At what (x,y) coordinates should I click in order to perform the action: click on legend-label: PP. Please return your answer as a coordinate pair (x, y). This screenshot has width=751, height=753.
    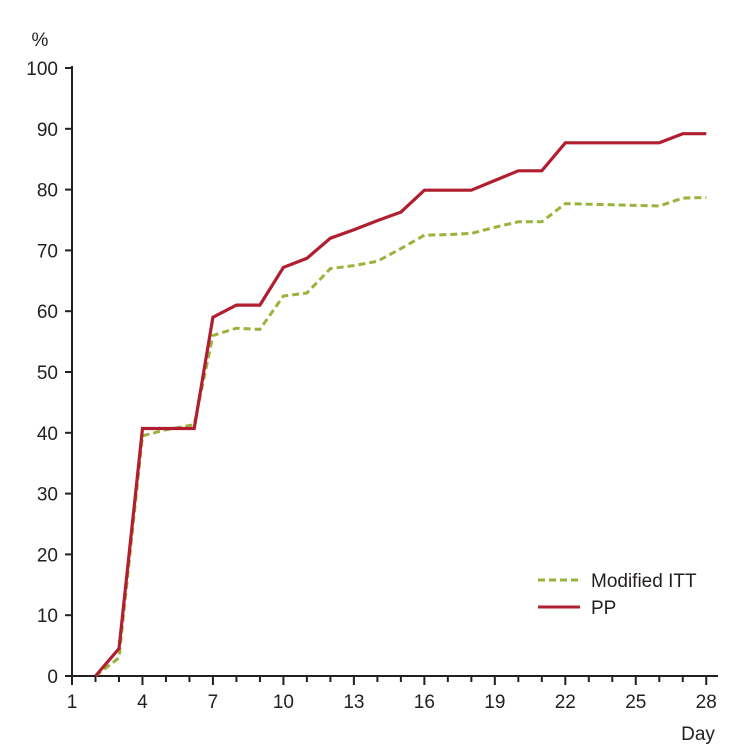
    Looking at the image, I should click on (603, 608).